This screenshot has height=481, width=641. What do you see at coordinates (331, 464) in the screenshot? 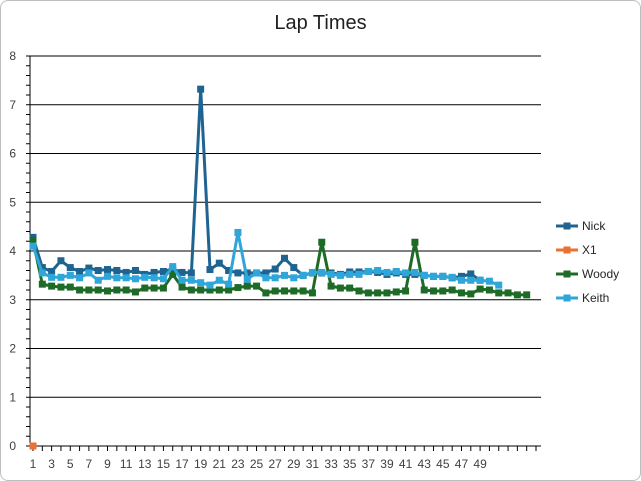
I see `x-tick-label: 33` at bounding box center [331, 464].